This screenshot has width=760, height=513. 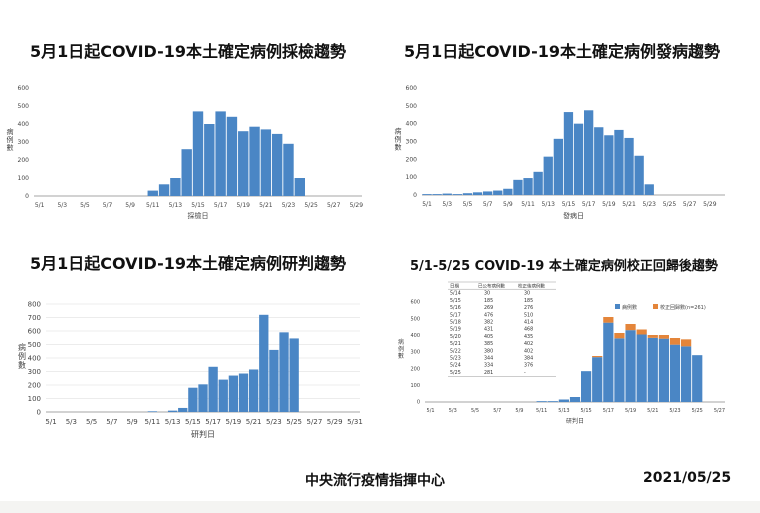 I want to click on x-tick-label: 5/21, so click(x=652, y=411).